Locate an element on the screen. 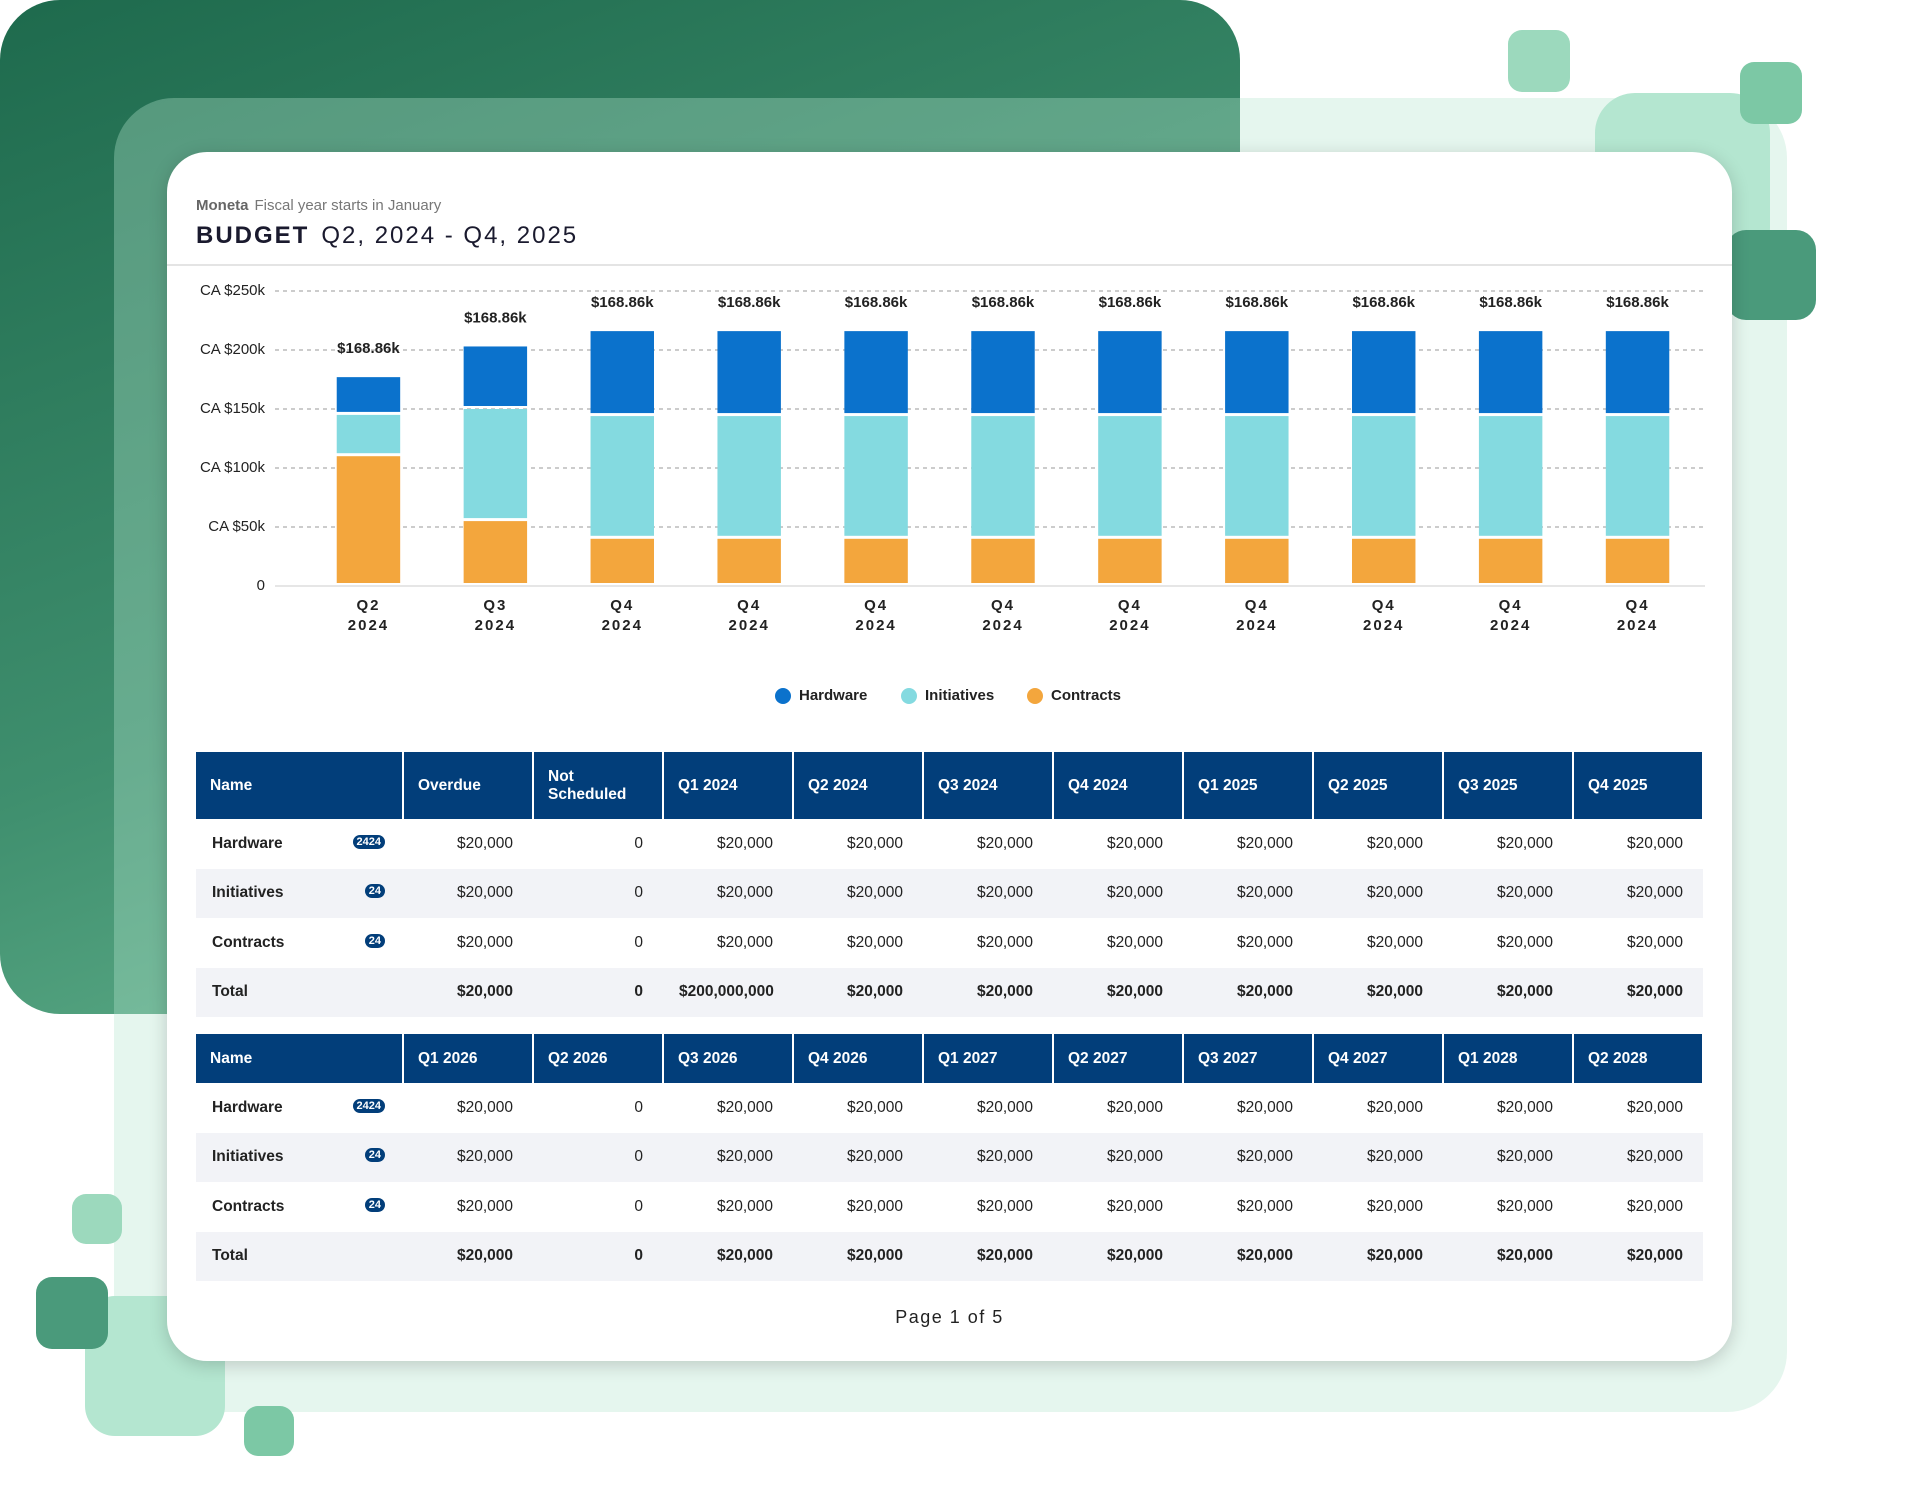 The image size is (1926, 1492). y-tick-label: CA $200k is located at coordinates (233, 349).